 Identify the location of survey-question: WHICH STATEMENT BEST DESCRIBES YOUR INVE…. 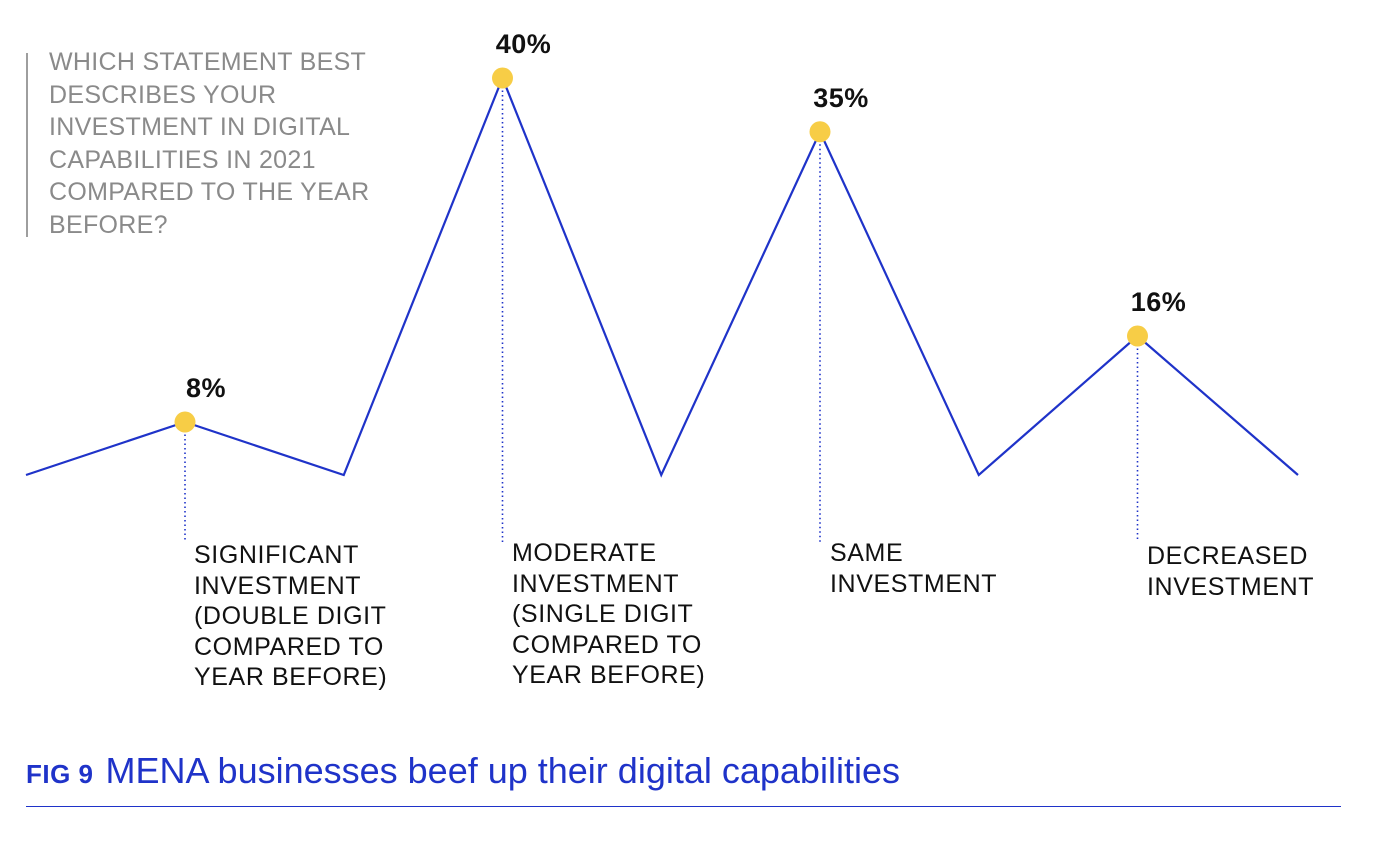
(209, 143).